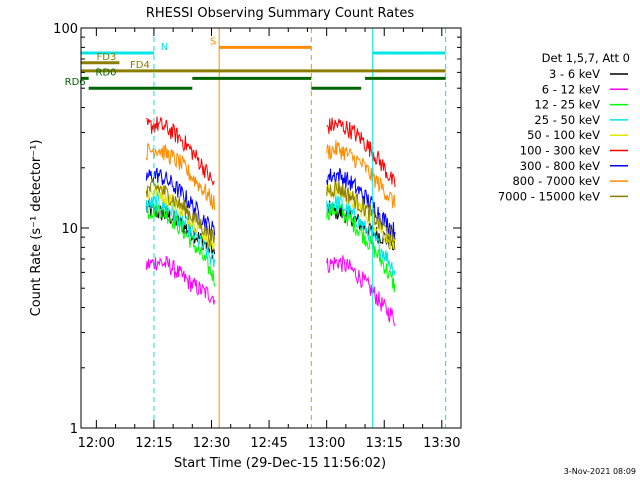 This screenshot has height=480, width=640. I want to click on flag-label-fd4: FD4, so click(140, 65).